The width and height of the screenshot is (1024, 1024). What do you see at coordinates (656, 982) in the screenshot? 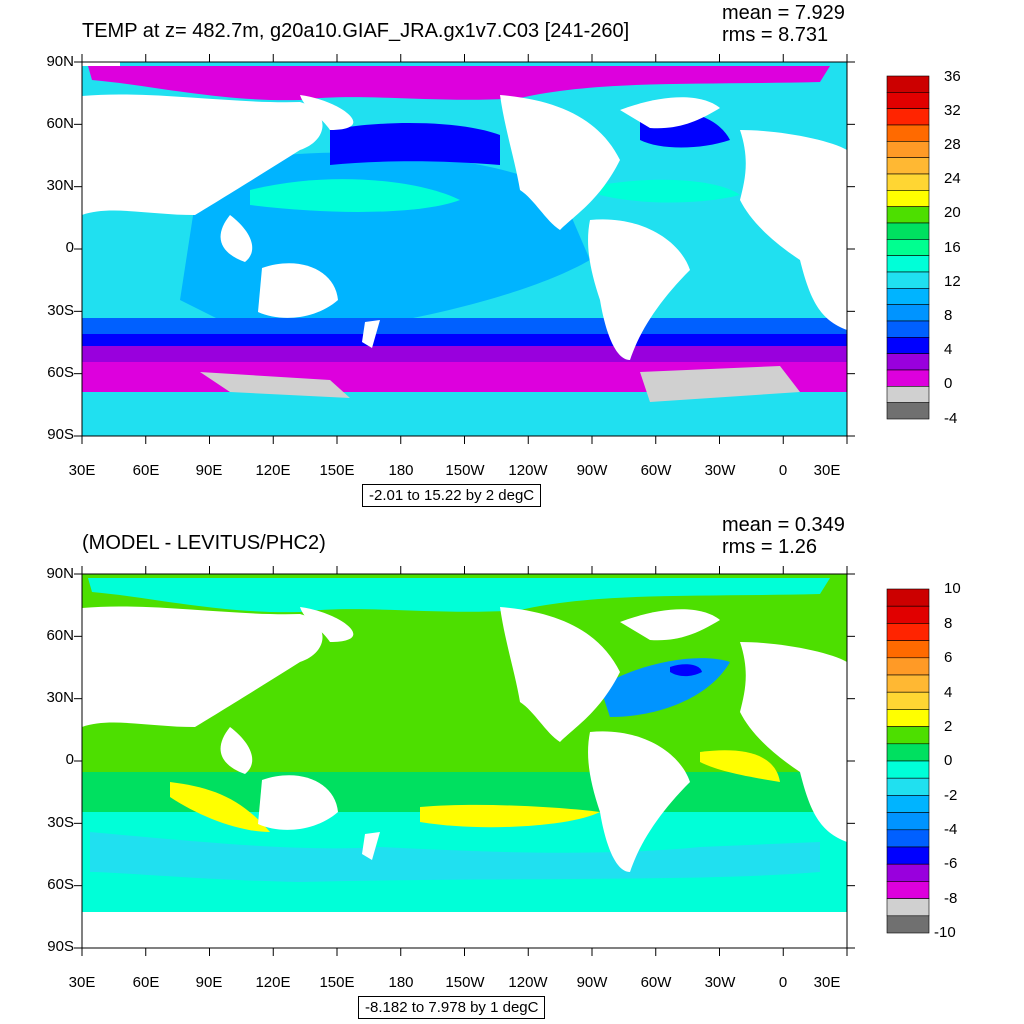
I see `lon-label: 60W` at bounding box center [656, 982].